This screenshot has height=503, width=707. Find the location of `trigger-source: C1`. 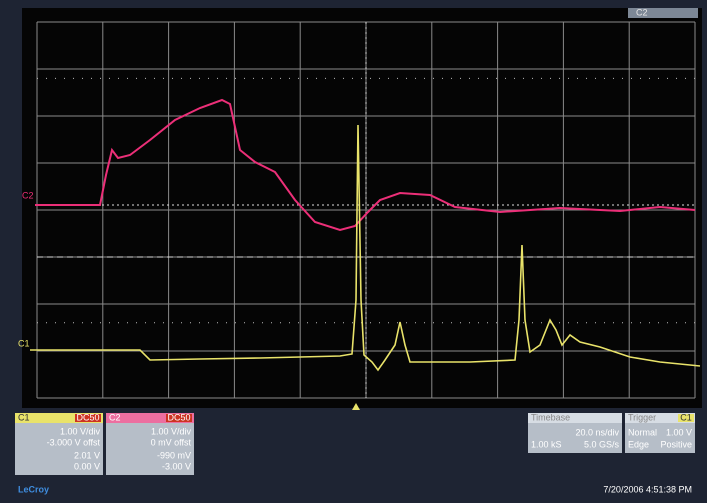

trigger-source: C1 is located at coordinates (686, 417).